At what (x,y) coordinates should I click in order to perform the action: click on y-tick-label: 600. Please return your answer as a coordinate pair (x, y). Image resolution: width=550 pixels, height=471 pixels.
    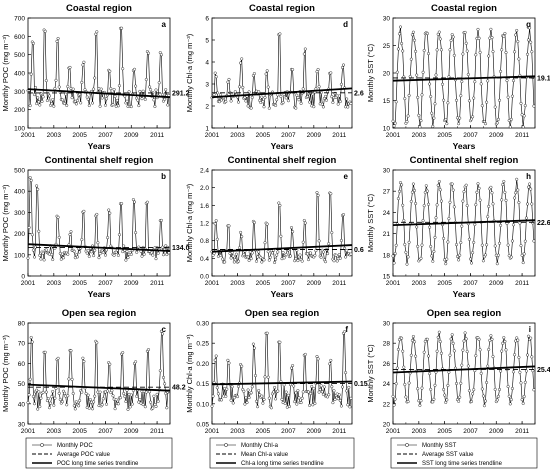
    Looking at the image, I should click on (19, 37).